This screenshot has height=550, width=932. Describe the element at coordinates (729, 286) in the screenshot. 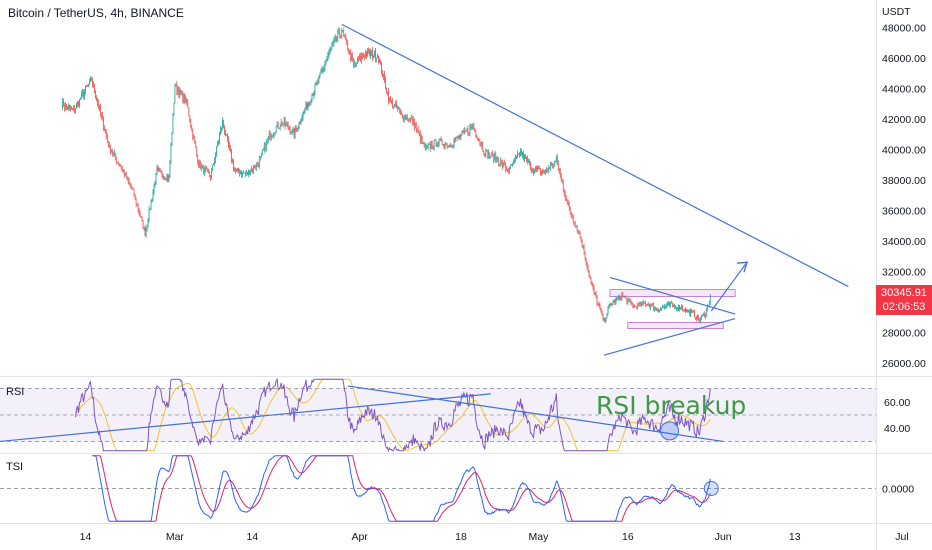

I see `trendline` at that location.